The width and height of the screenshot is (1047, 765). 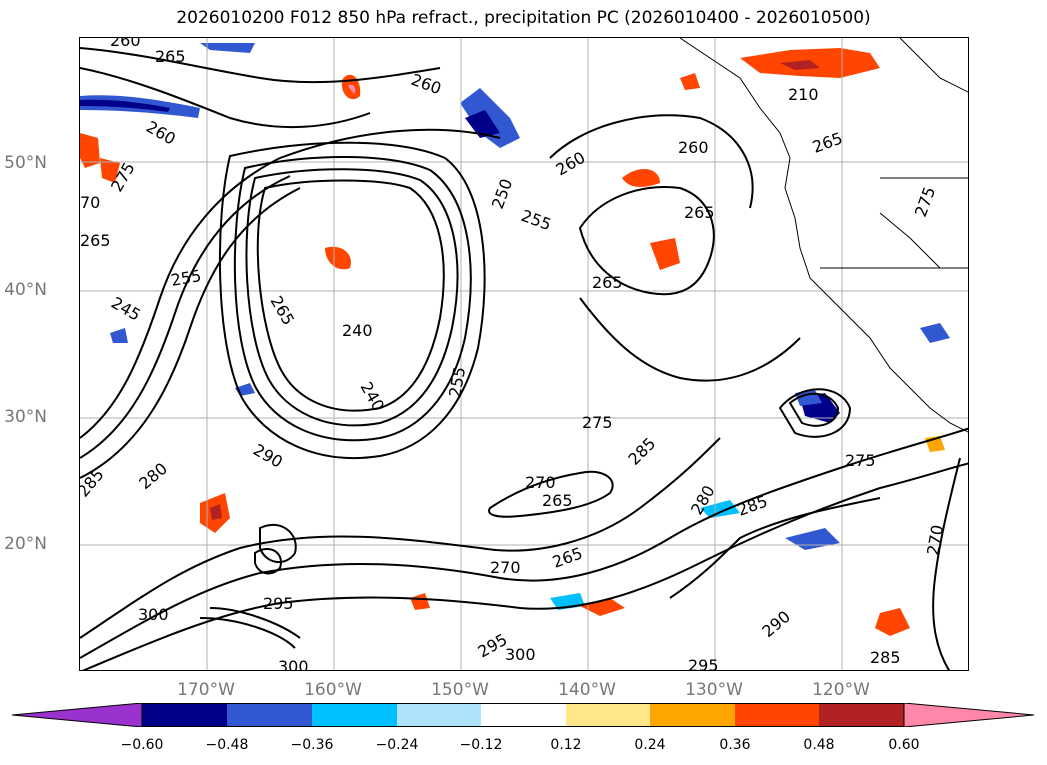 What do you see at coordinates (714, 690) in the screenshot?
I see `lon-label-130w: 130°W` at bounding box center [714, 690].